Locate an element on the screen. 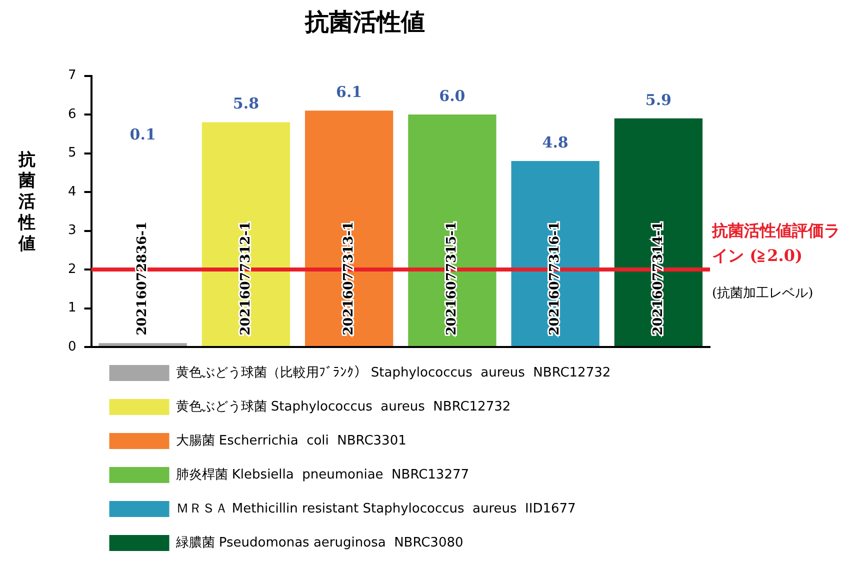 This screenshot has height=561, width=856. y-axis-title: 抗菌活性値 is located at coordinates (26, 202).